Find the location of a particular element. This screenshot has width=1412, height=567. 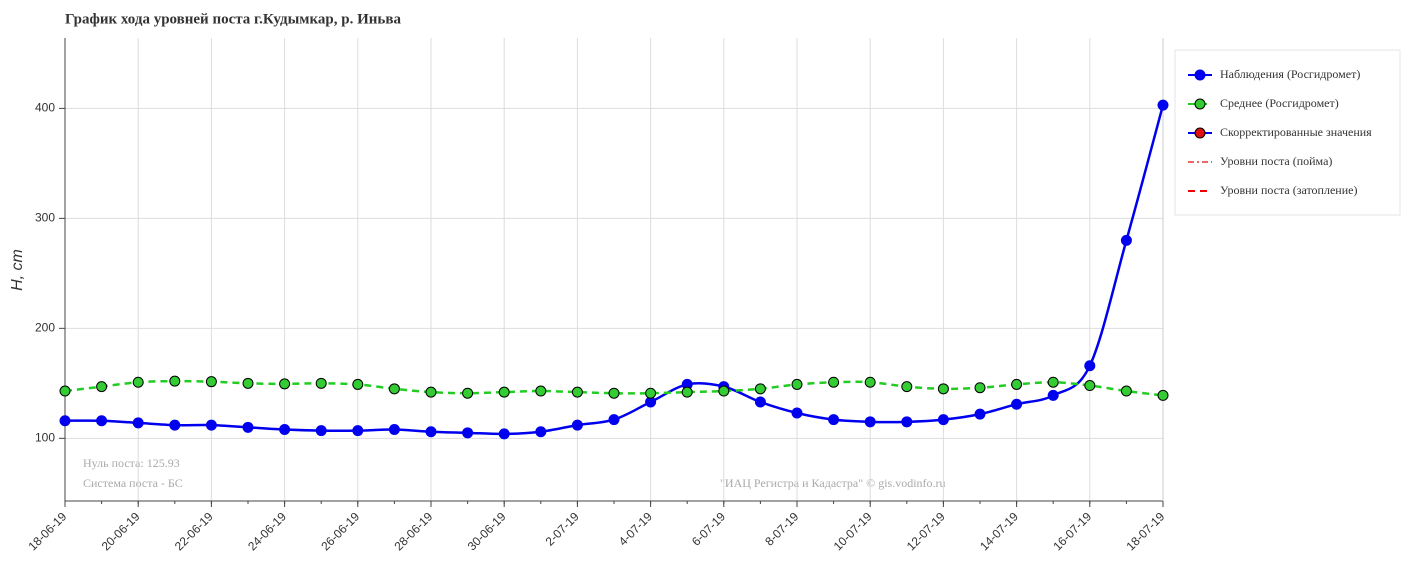

y-tick-label: 100 is located at coordinates (45, 437).